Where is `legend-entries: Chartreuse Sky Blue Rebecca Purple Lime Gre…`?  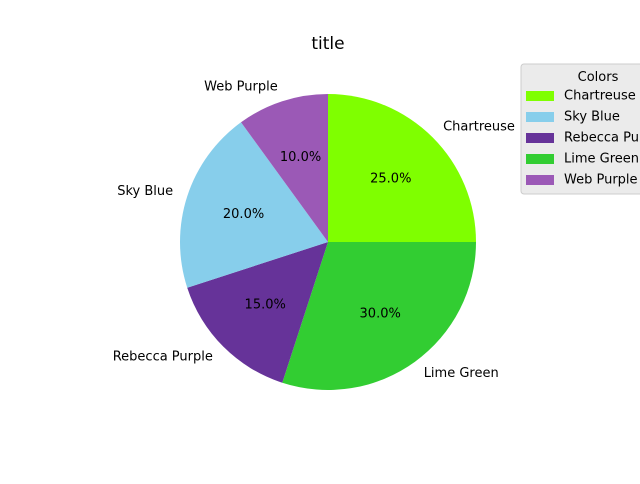 legend-entries: Chartreuse Sky Blue Rebecca Purple Lime Gre… is located at coordinates (583, 138).